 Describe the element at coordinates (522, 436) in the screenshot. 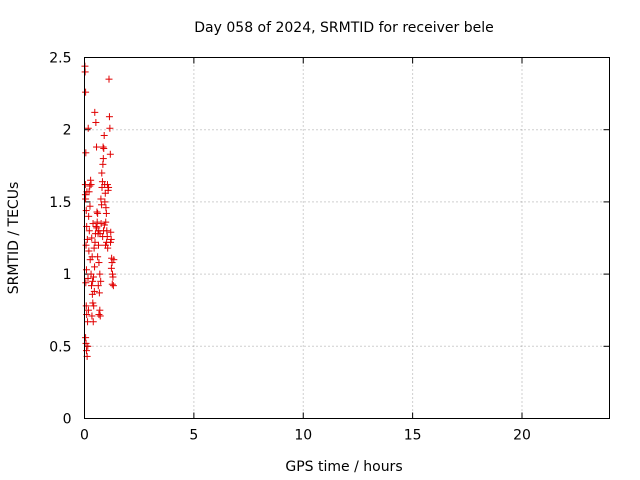

I see `x-tick-label: 20` at that location.